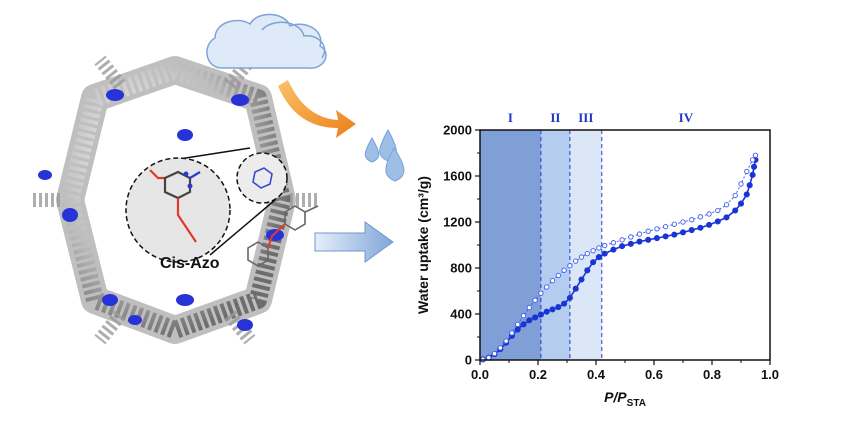  Describe the element at coordinates (384, 155) in the screenshot. I see `water-drops-icon` at that location.